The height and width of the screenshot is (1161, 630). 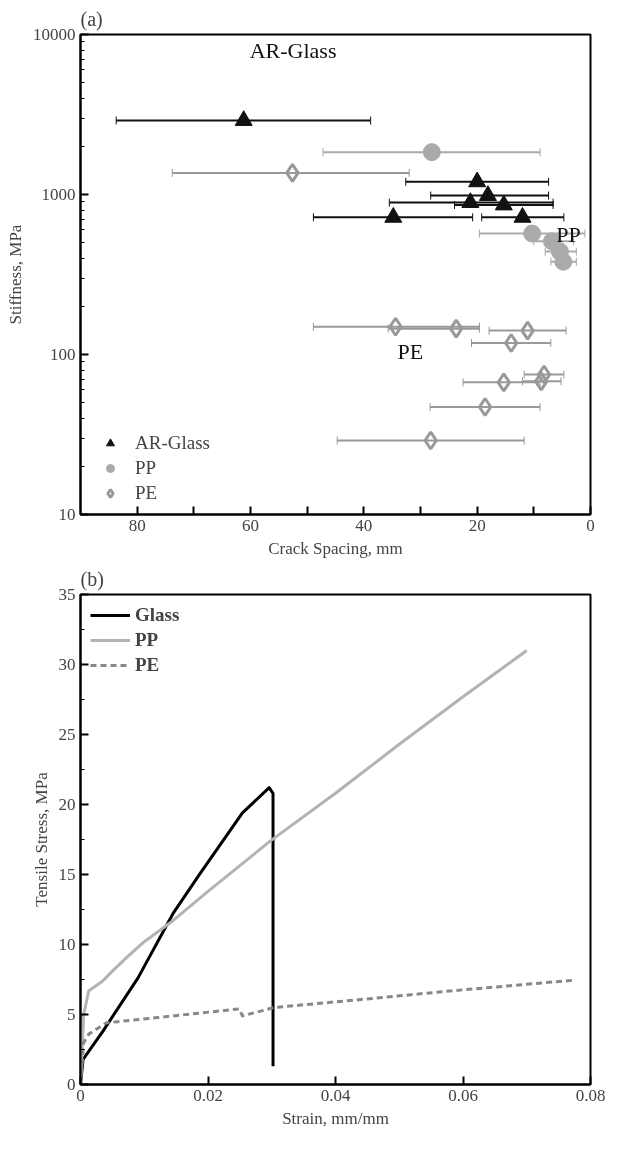 What do you see at coordinates (67, 734) in the screenshot?
I see `y-tick-label: 25` at bounding box center [67, 734].